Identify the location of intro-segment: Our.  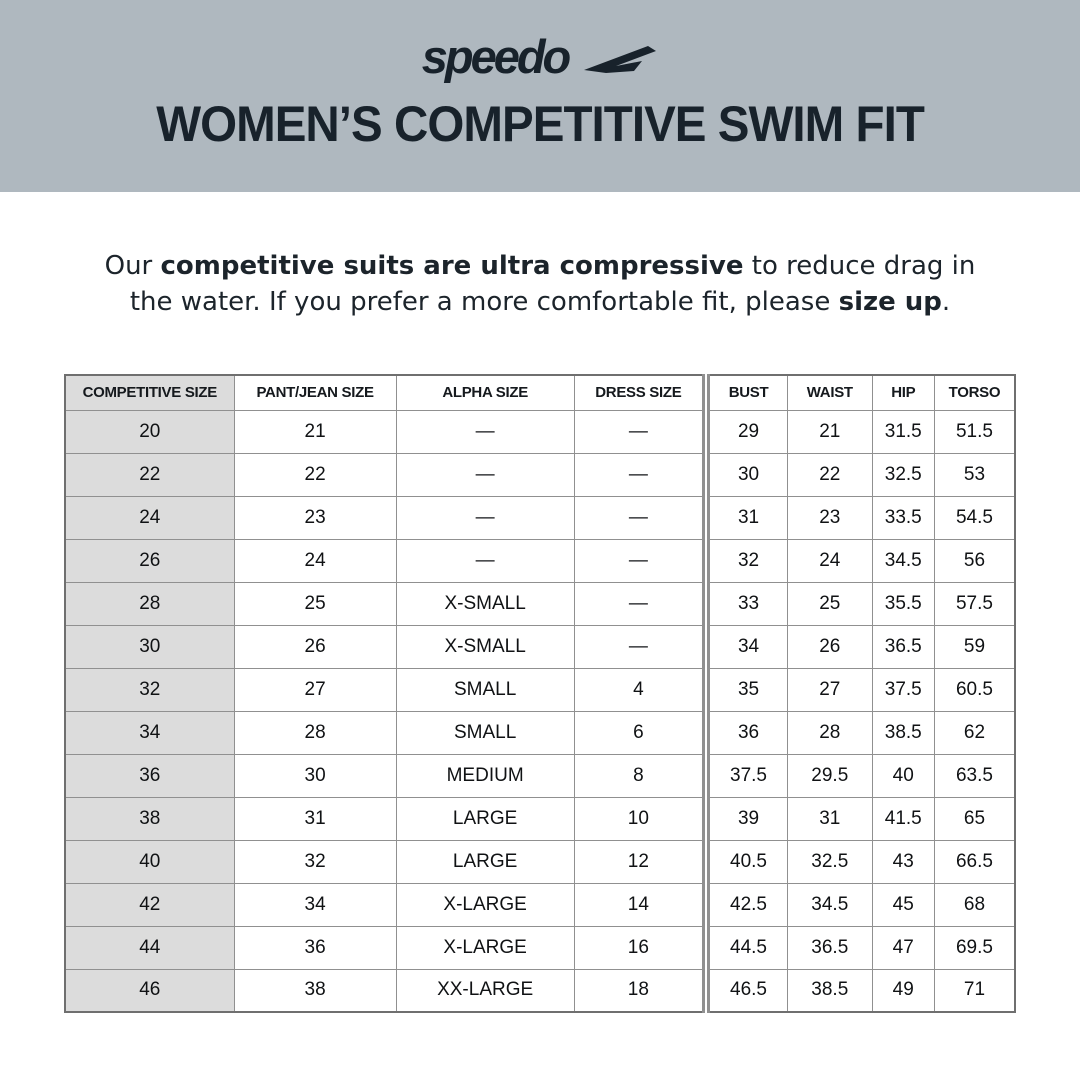
(132, 266).